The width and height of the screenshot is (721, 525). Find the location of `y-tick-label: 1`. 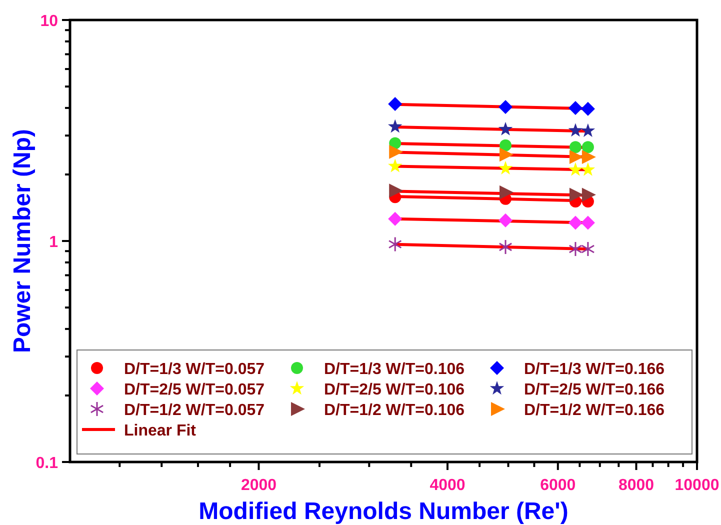

y-tick-label: 1 is located at coordinates (53, 242).